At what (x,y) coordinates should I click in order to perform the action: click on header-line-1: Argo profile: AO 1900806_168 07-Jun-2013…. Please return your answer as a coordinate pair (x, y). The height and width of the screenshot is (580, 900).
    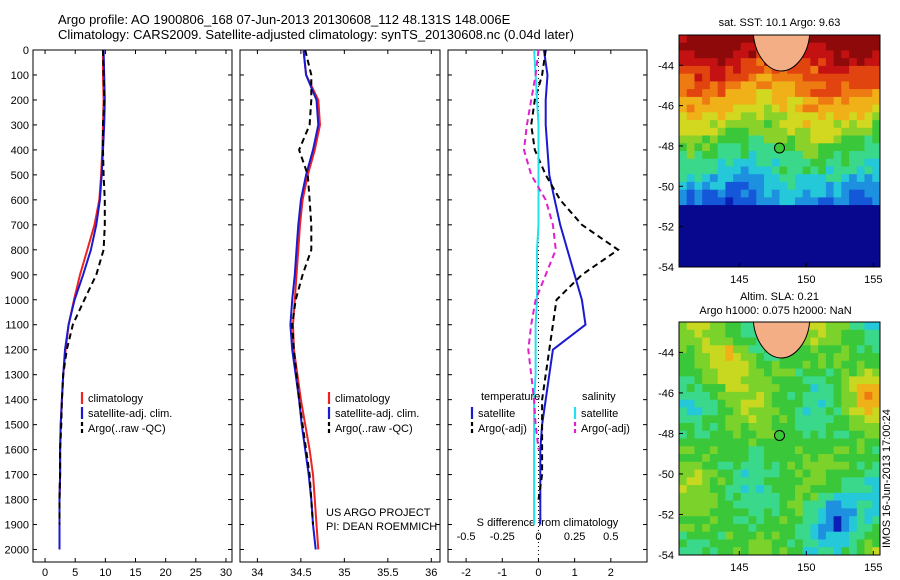
    Looking at the image, I should click on (284, 19).